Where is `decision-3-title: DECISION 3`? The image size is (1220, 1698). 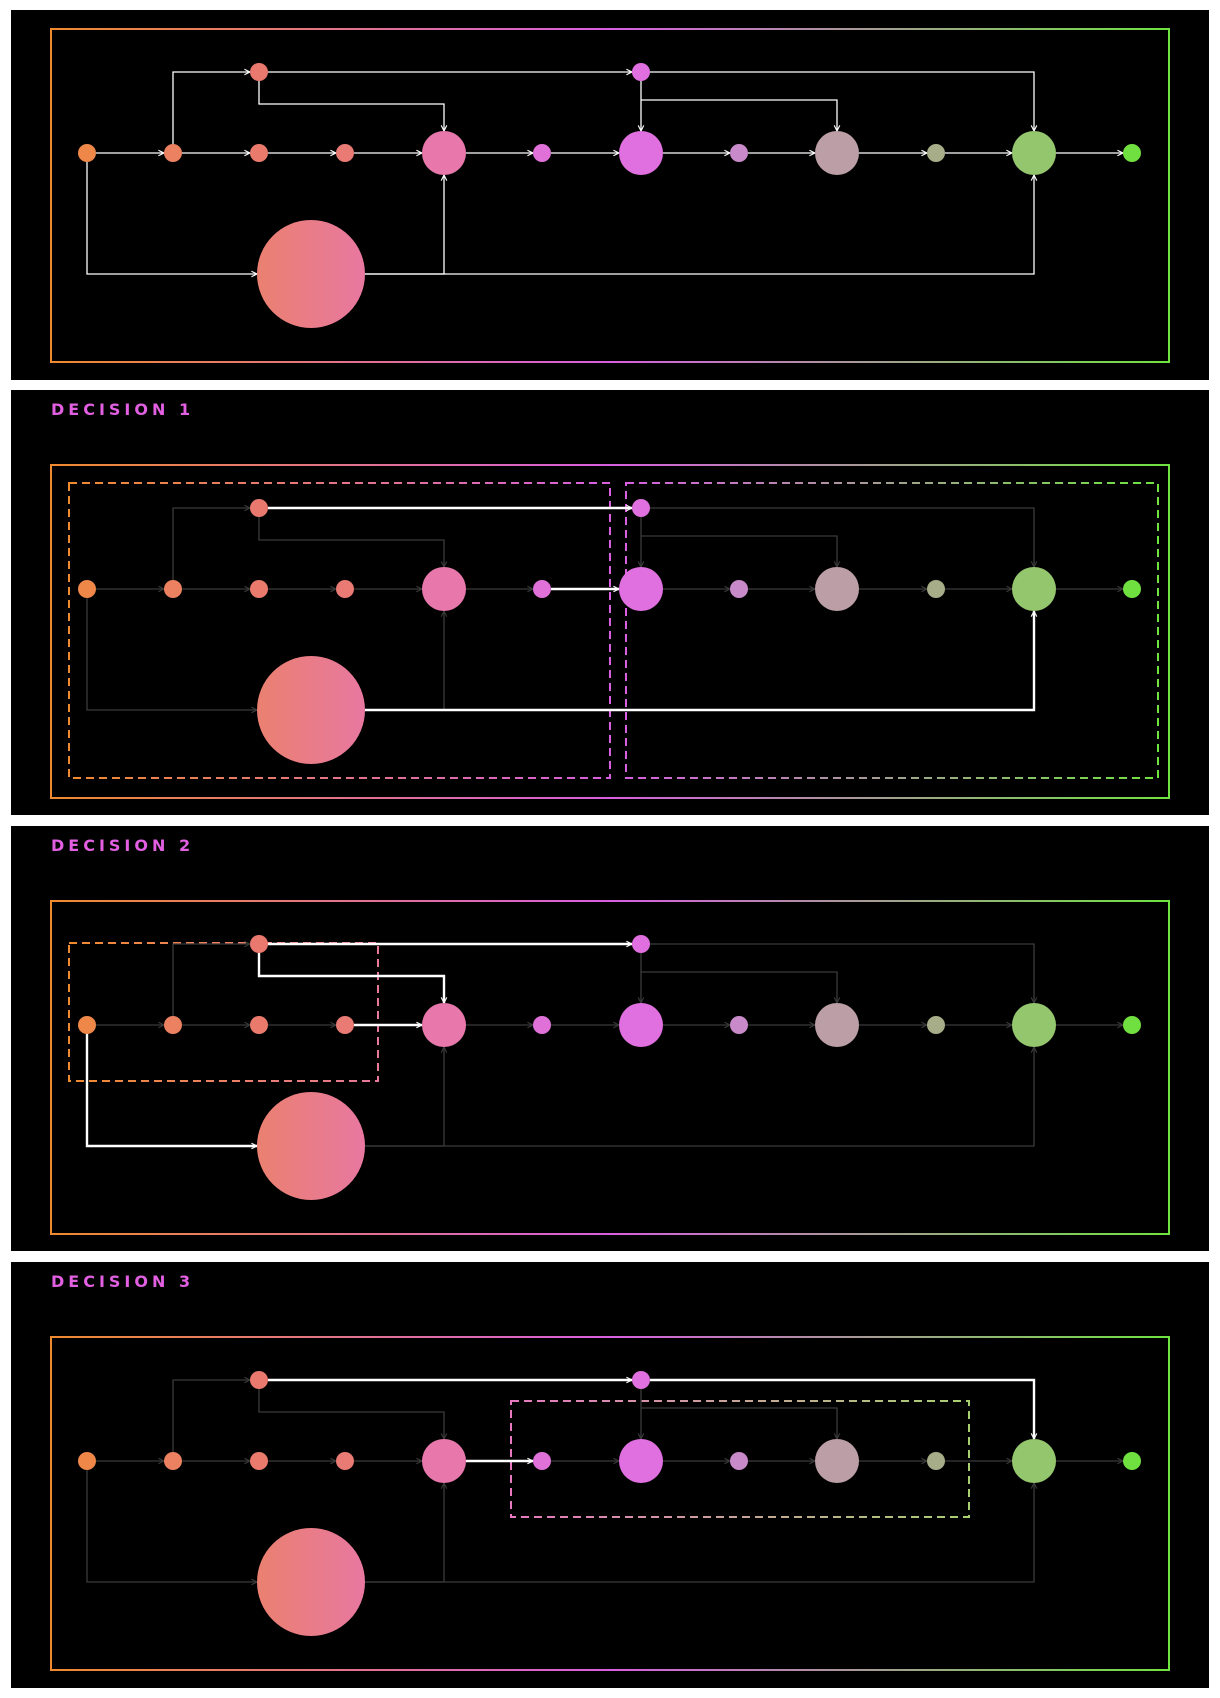 decision-3-title: DECISION 3 is located at coordinates (123, 1281).